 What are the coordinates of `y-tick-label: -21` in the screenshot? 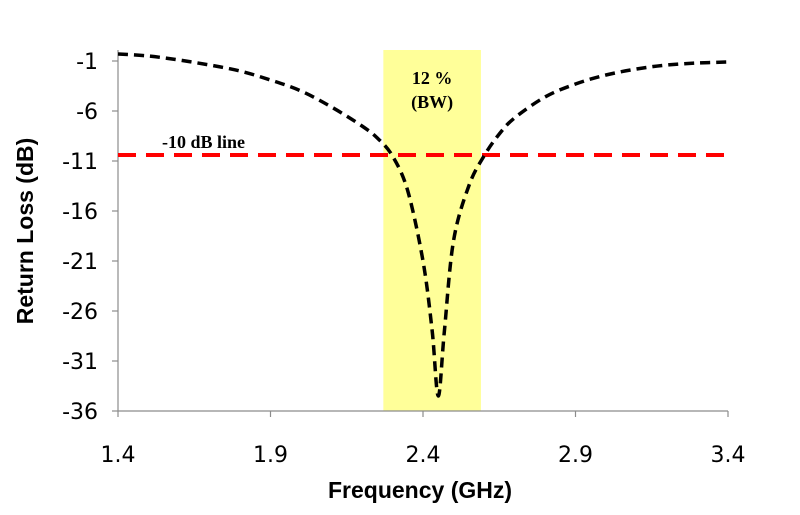 It's located at (80, 262).